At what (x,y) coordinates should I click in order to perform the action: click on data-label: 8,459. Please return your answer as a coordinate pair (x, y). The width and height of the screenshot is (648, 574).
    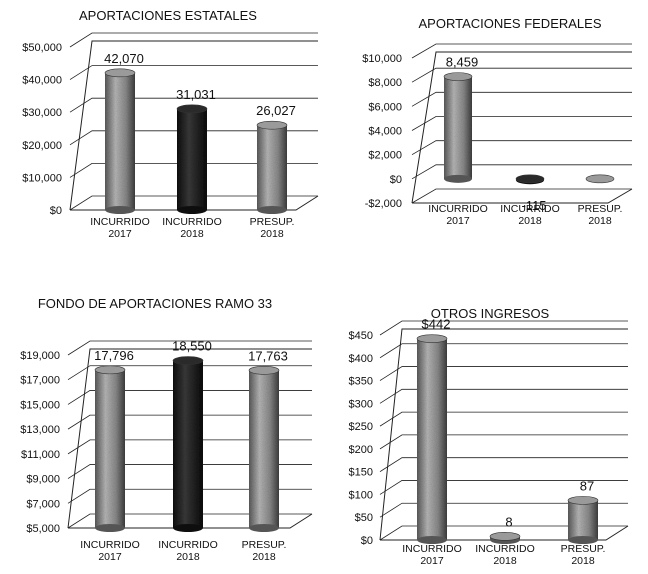
    Looking at the image, I should click on (462, 62).